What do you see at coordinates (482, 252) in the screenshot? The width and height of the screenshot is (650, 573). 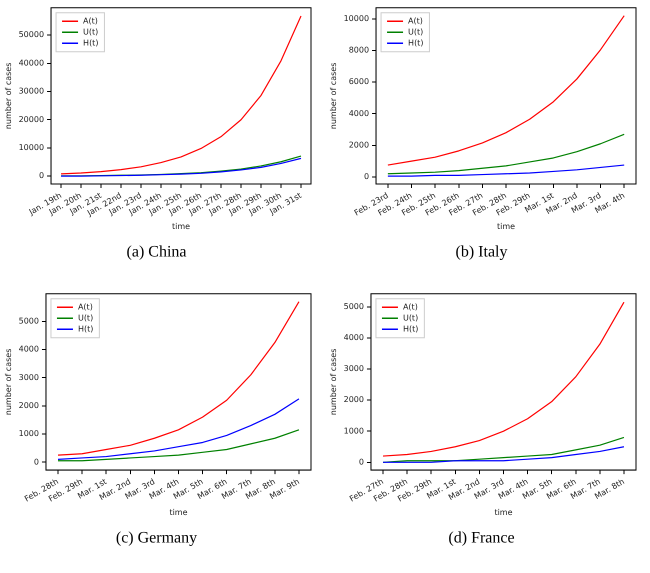 I see `text: (b) Italy` at bounding box center [482, 252].